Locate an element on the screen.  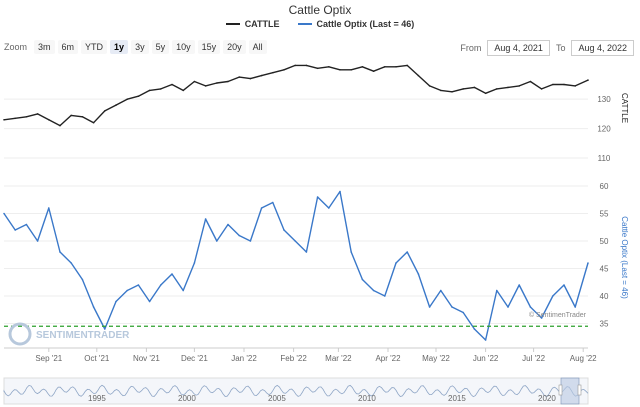
legend-item-cattle: CATTLE is located at coordinates (252, 24).